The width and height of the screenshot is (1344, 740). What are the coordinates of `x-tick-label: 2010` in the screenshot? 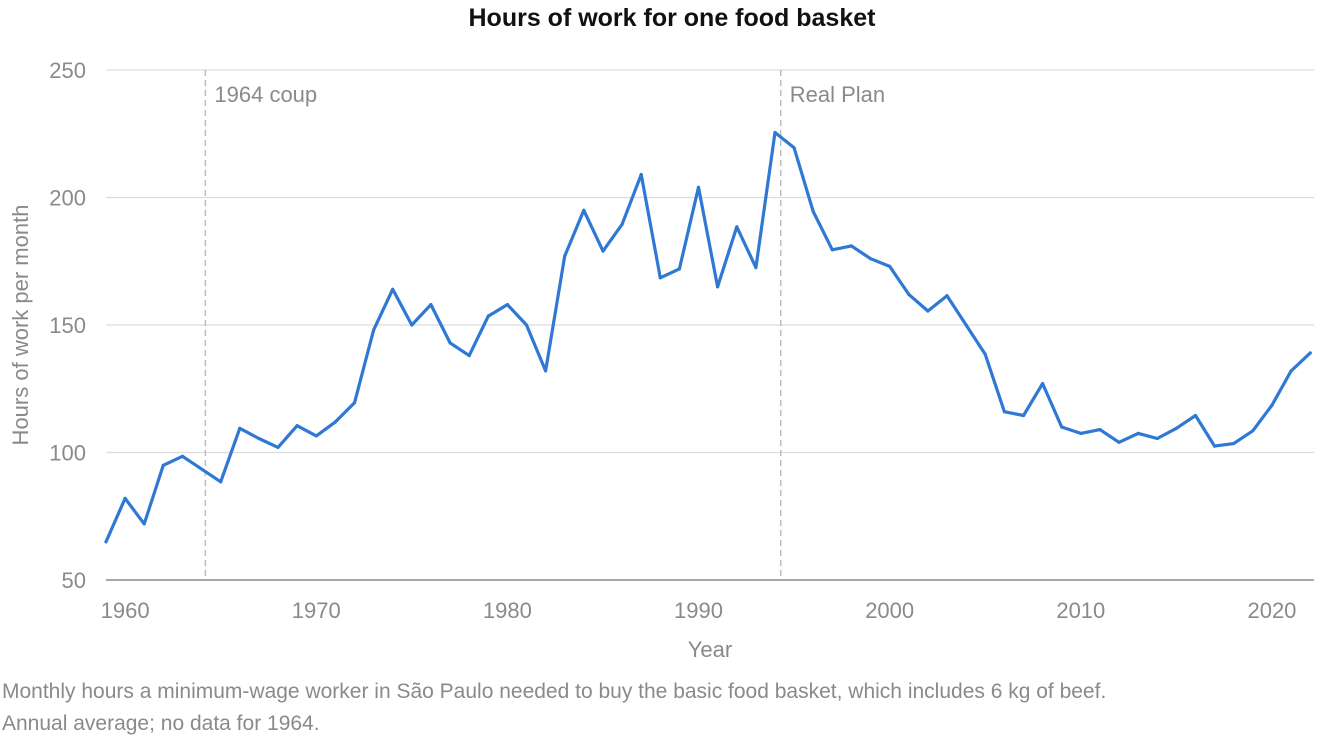 It's located at (1080, 610).